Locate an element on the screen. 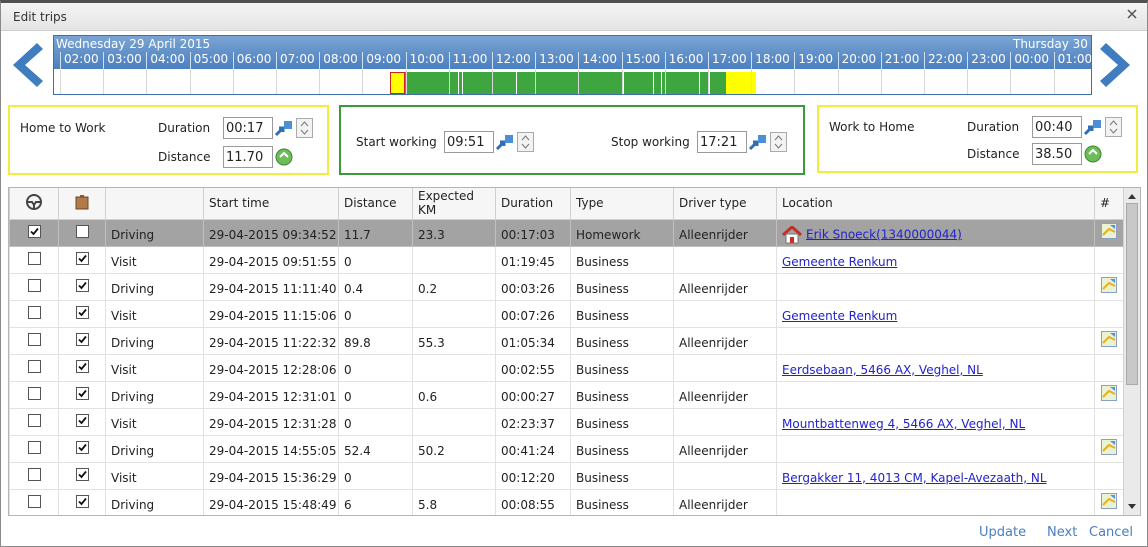 This screenshot has width=1148, height=547. next-day-arrow is located at coordinates (1117, 65).